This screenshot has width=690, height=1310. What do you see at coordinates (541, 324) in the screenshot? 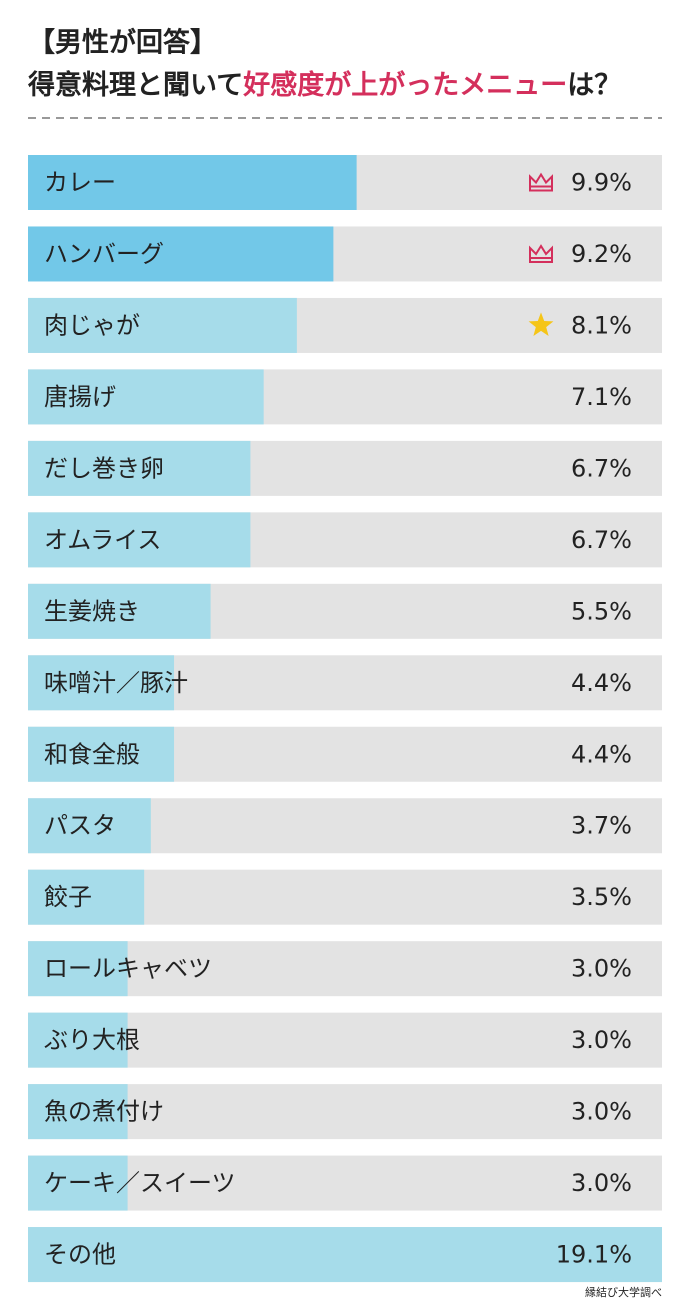
I see `star-icon` at bounding box center [541, 324].